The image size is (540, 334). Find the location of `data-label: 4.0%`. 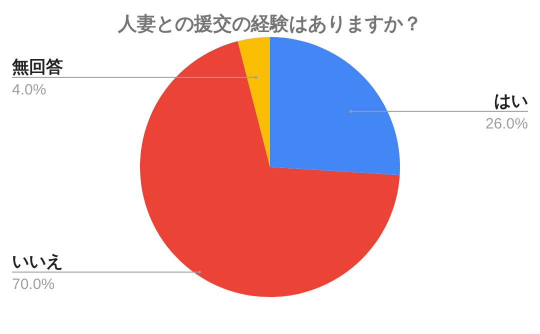

data-label: 4.0% is located at coordinates (29, 89).